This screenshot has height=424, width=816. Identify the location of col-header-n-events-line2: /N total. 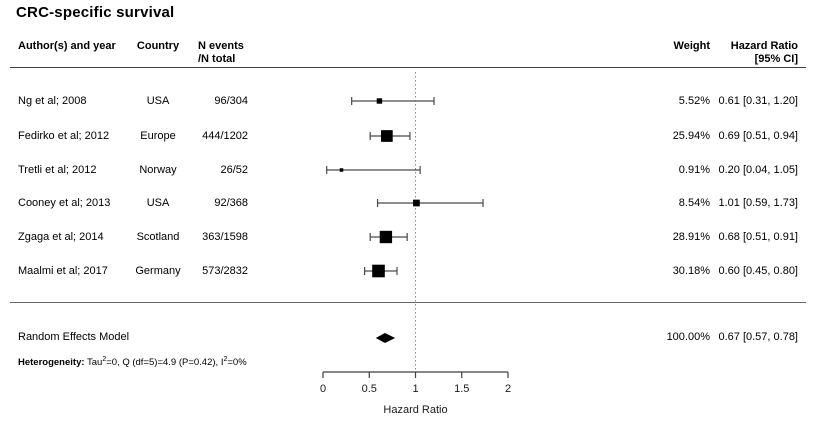
(217, 59).